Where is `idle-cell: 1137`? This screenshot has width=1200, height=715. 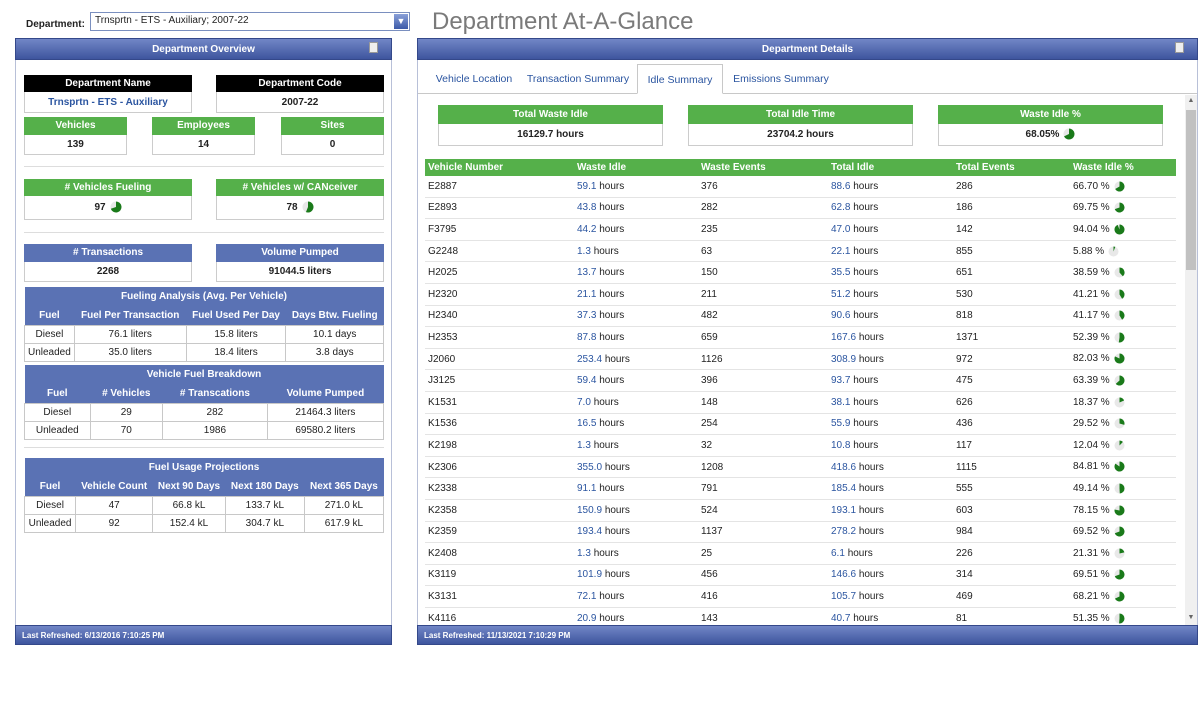 idle-cell: 1137 is located at coordinates (763, 532).